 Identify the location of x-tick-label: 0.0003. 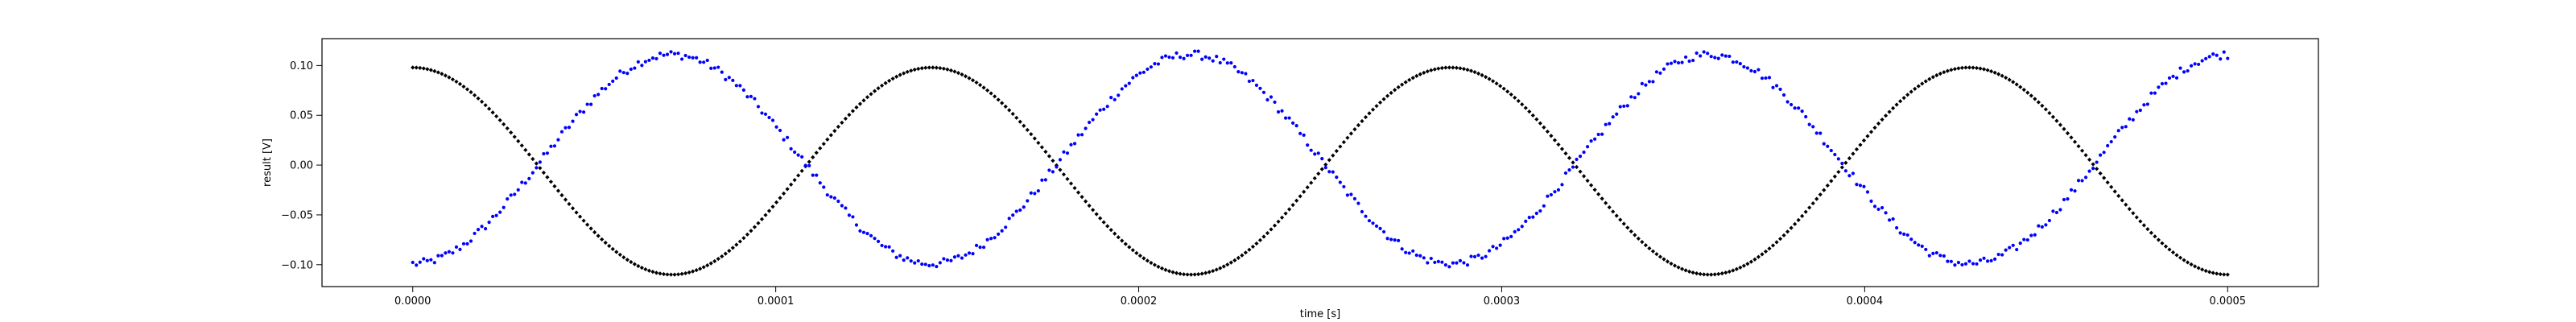
(1502, 301).